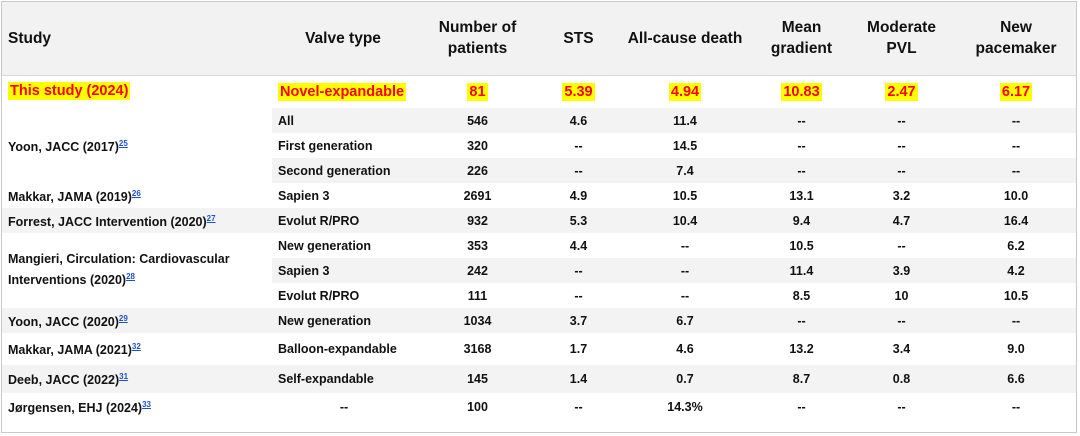 This screenshot has width=1080, height=436. Describe the element at coordinates (578, 245) in the screenshot. I see `cell-sts: 4.4` at that location.